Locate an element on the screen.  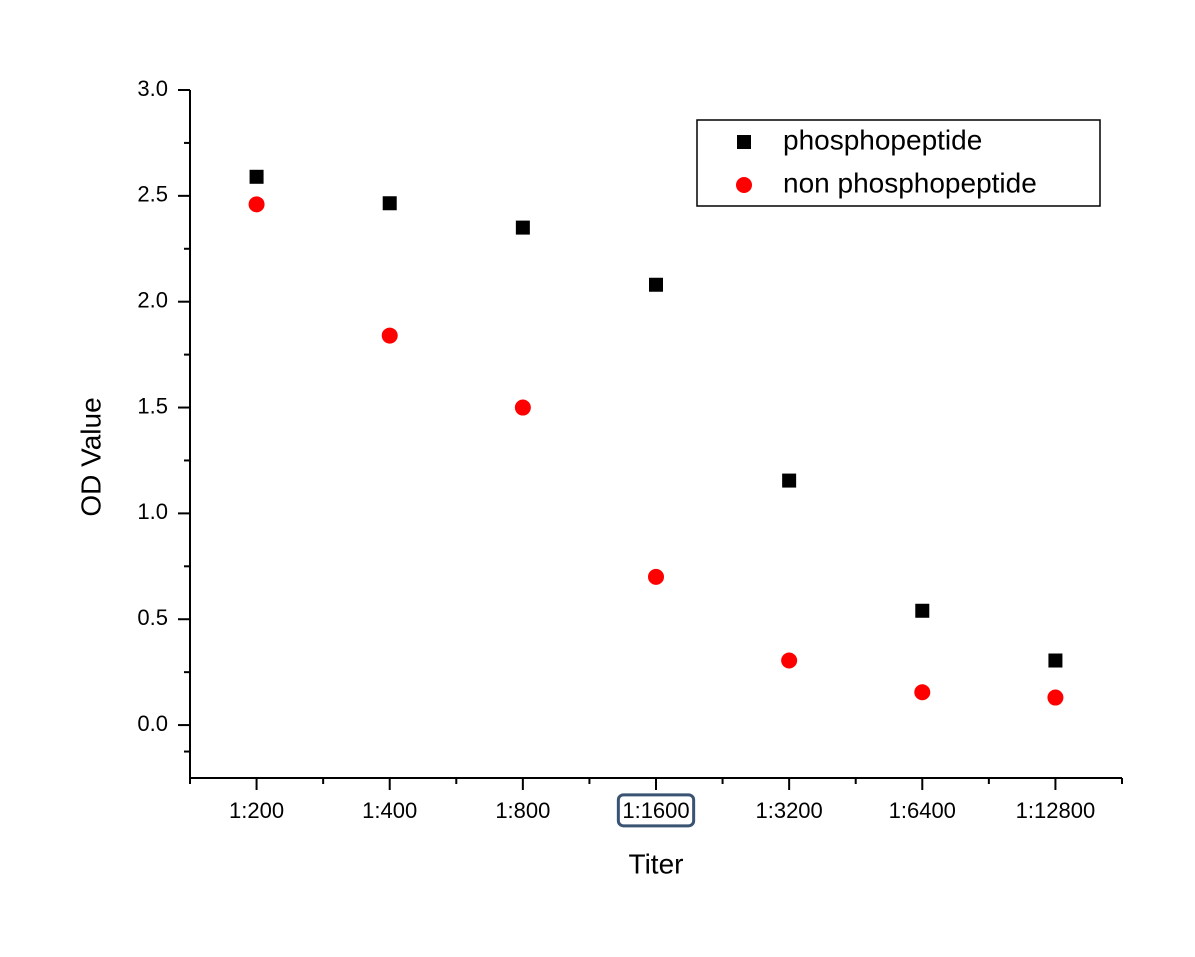
y-tick-label: 0.5 is located at coordinates (152, 617).